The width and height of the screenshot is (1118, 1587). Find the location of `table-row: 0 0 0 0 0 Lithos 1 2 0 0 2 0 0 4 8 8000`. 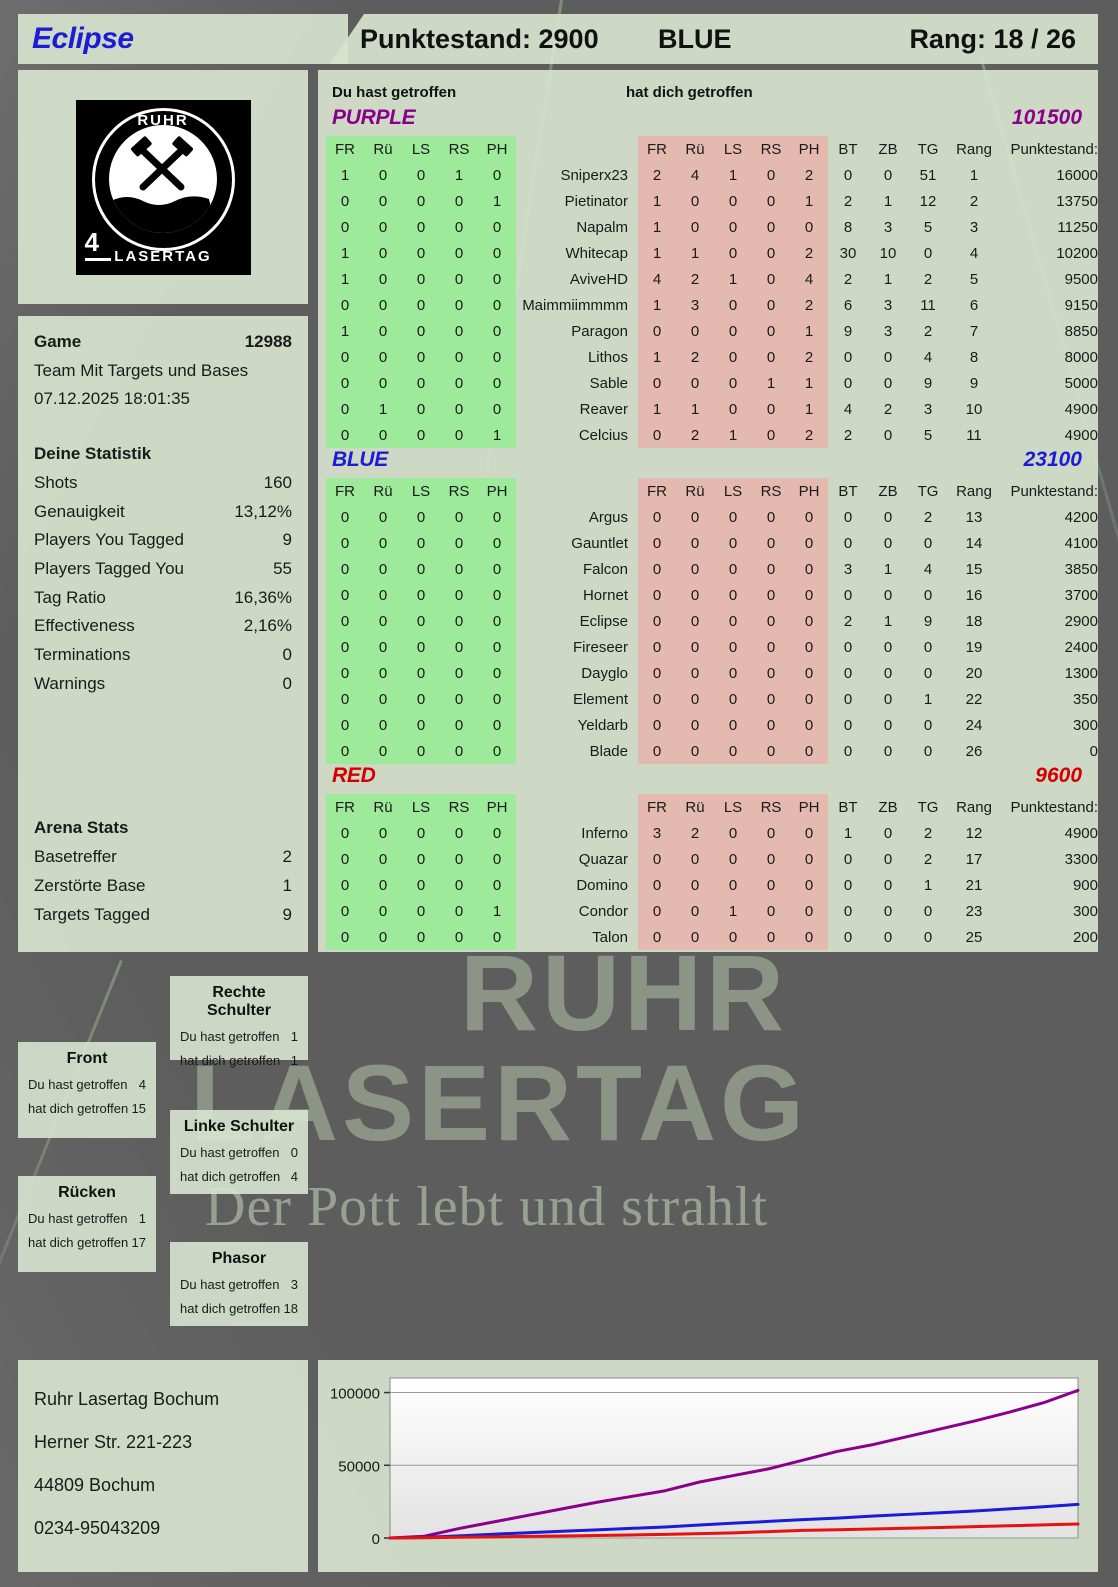

table-row: 0 0 0 0 0 Lithos 1 2 0 0 2 0 0 4 8 8000 is located at coordinates (715, 357).